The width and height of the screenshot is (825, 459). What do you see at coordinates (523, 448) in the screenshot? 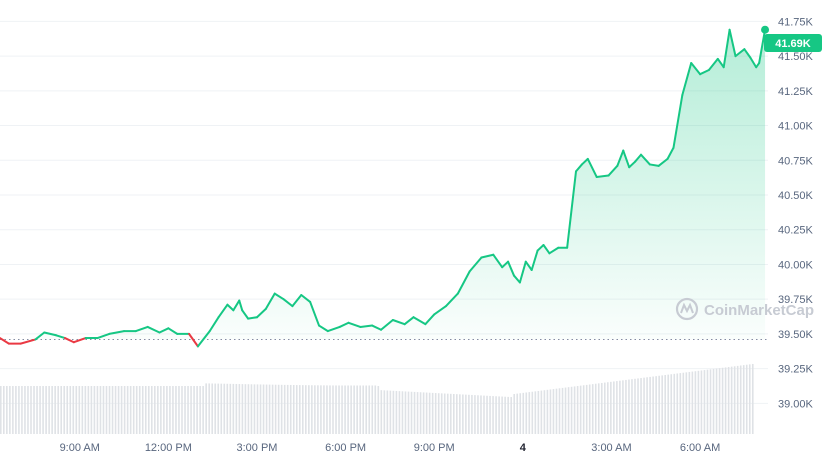
I see `x-tick-label: 4` at bounding box center [523, 448].